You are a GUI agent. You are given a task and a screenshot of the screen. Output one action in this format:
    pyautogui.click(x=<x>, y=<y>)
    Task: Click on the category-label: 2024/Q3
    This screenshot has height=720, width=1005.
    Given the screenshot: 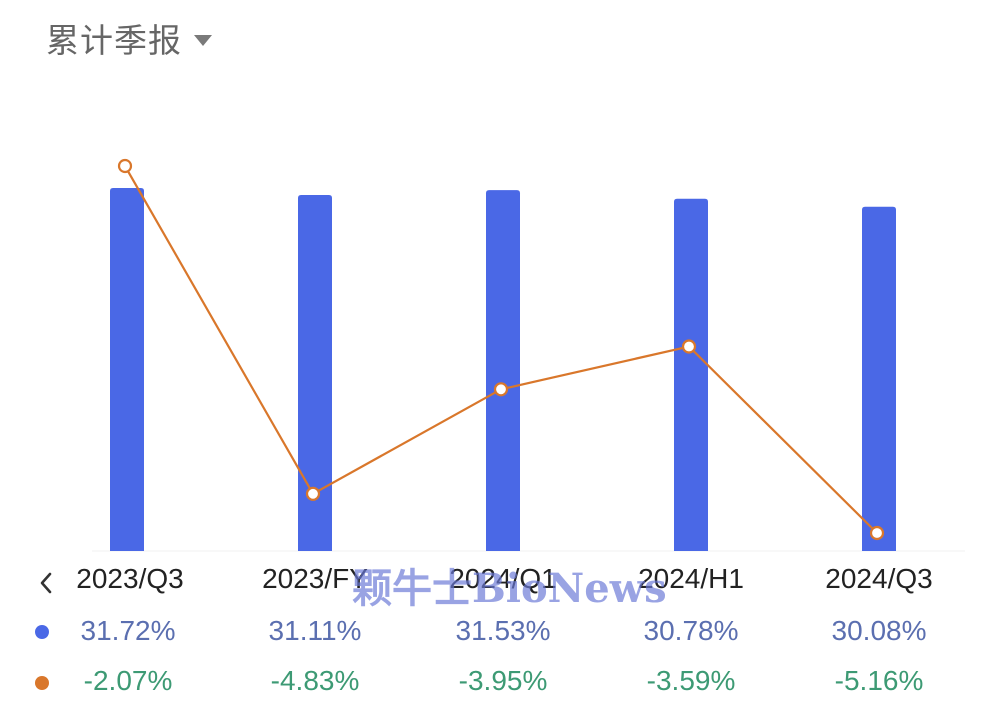 What is the action you would take?
    pyautogui.click(x=879, y=578)
    